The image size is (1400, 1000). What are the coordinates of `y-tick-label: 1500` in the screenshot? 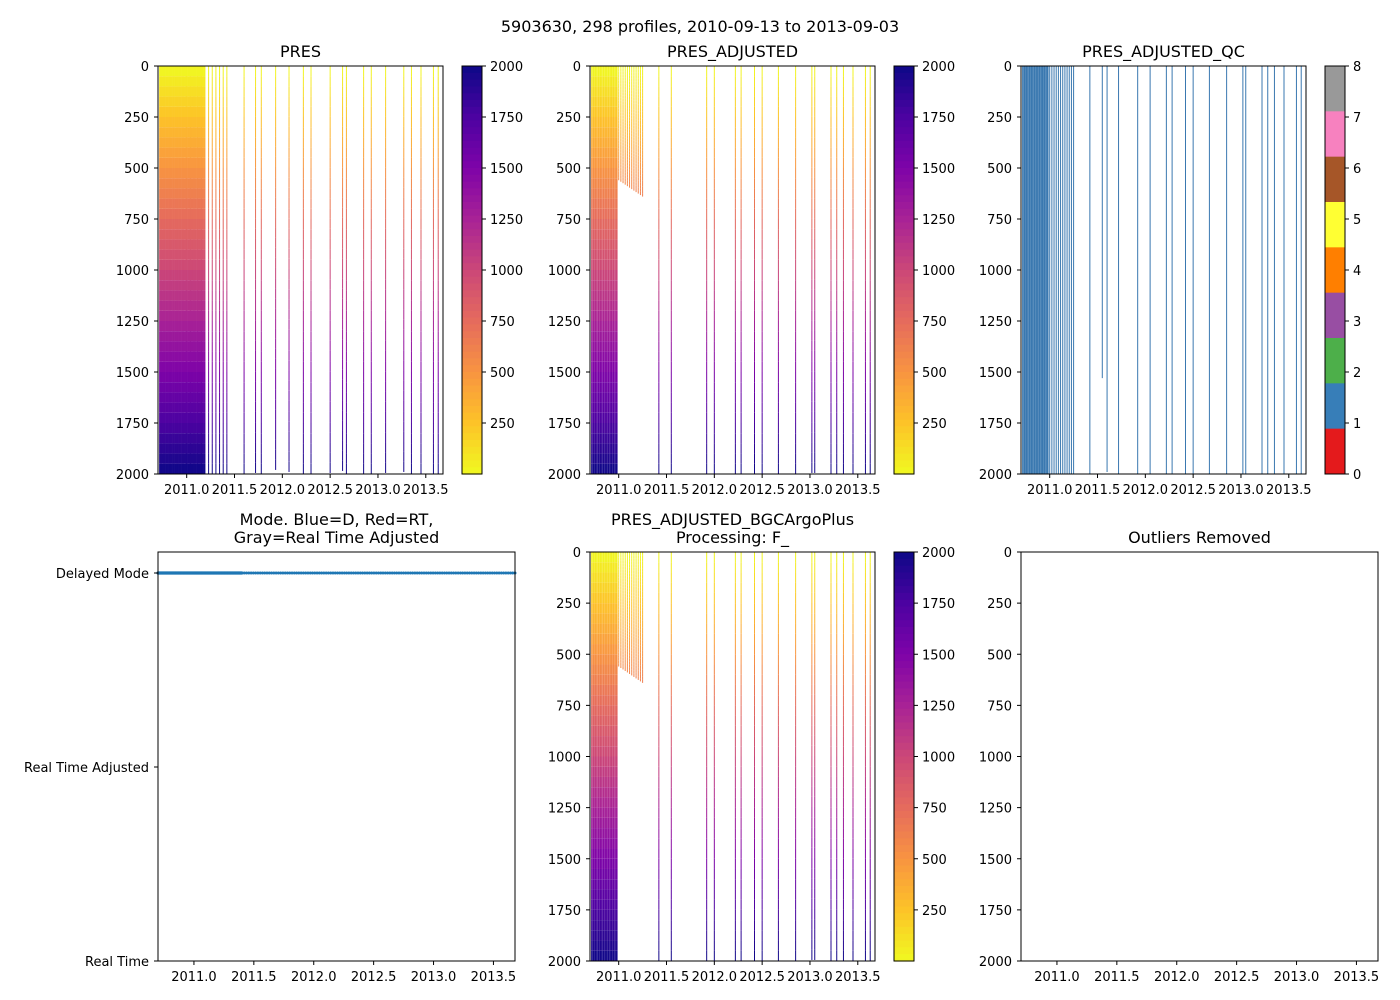 It's located at (564, 373).